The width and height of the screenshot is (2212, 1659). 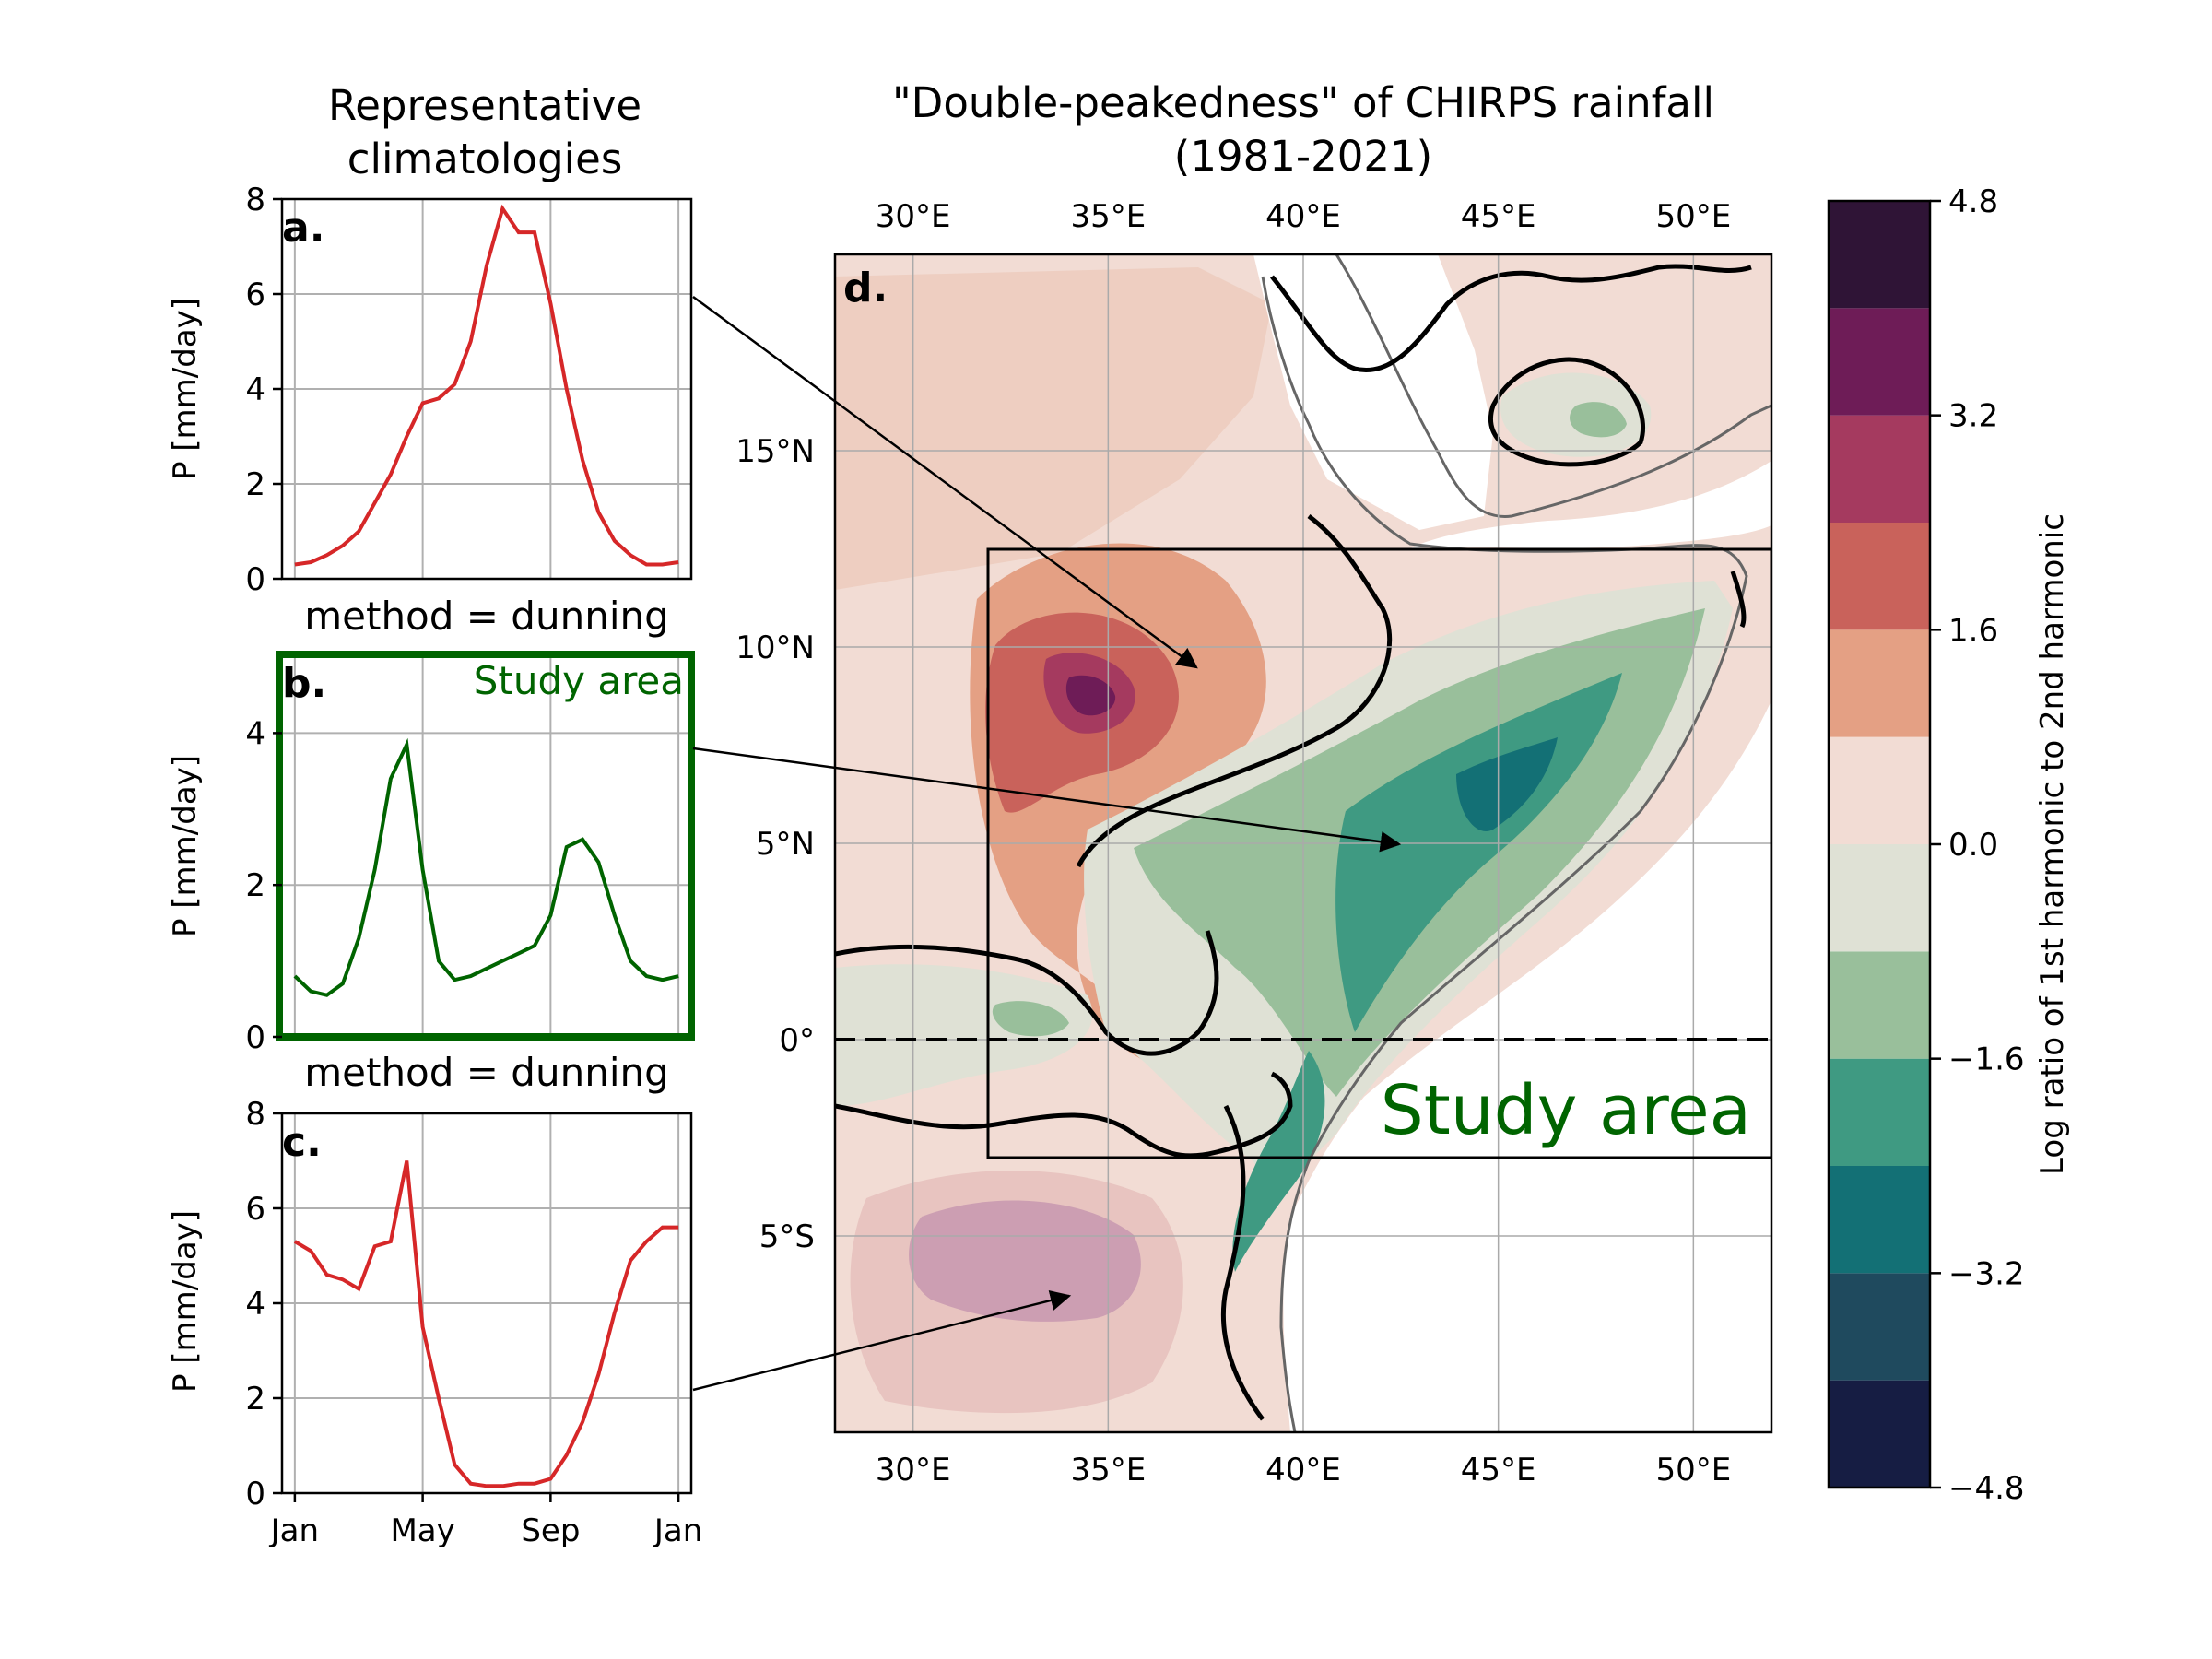 What do you see at coordinates (1693, 216) in the screenshot?
I see `map-lon-label-top: 50°E` at bounding box center [1693, 216].